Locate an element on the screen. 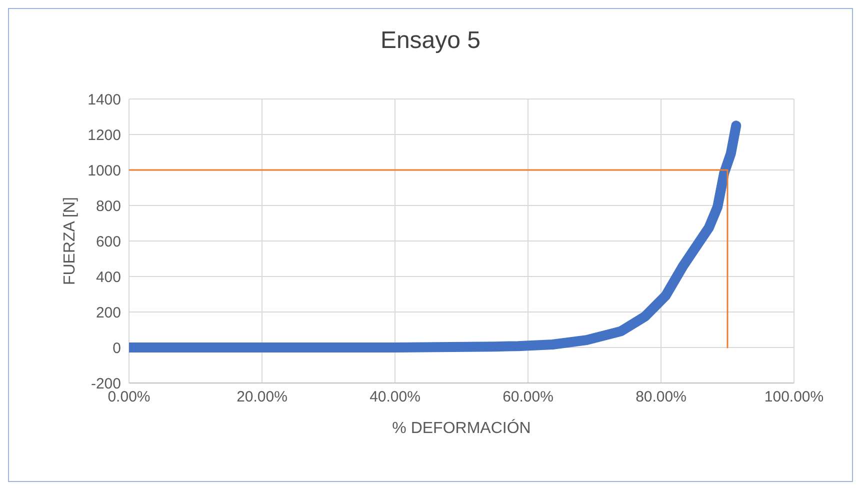 The width and height of the screenshot is (861, 490). x-tick-label: 40.00% is located at coordinates (395, 397).